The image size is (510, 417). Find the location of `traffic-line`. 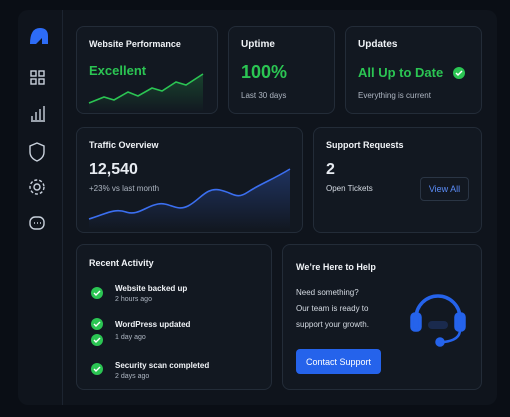

traffic-line is located at coordinates (189, 199).